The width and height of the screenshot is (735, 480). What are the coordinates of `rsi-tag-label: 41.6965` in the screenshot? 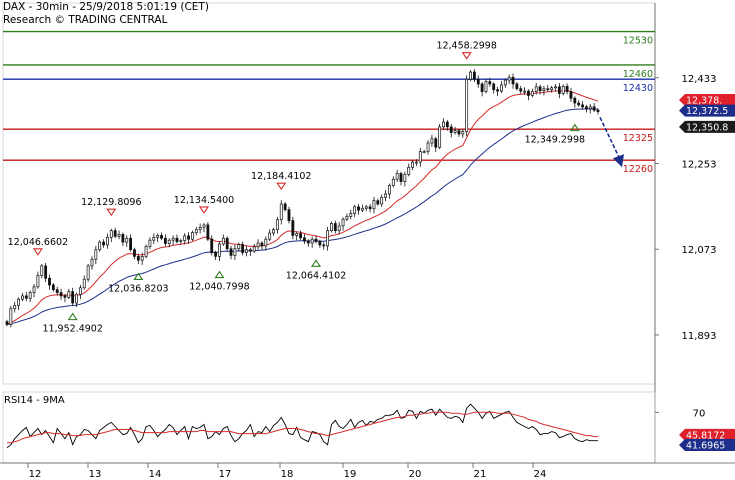 It's located at (705, 445).